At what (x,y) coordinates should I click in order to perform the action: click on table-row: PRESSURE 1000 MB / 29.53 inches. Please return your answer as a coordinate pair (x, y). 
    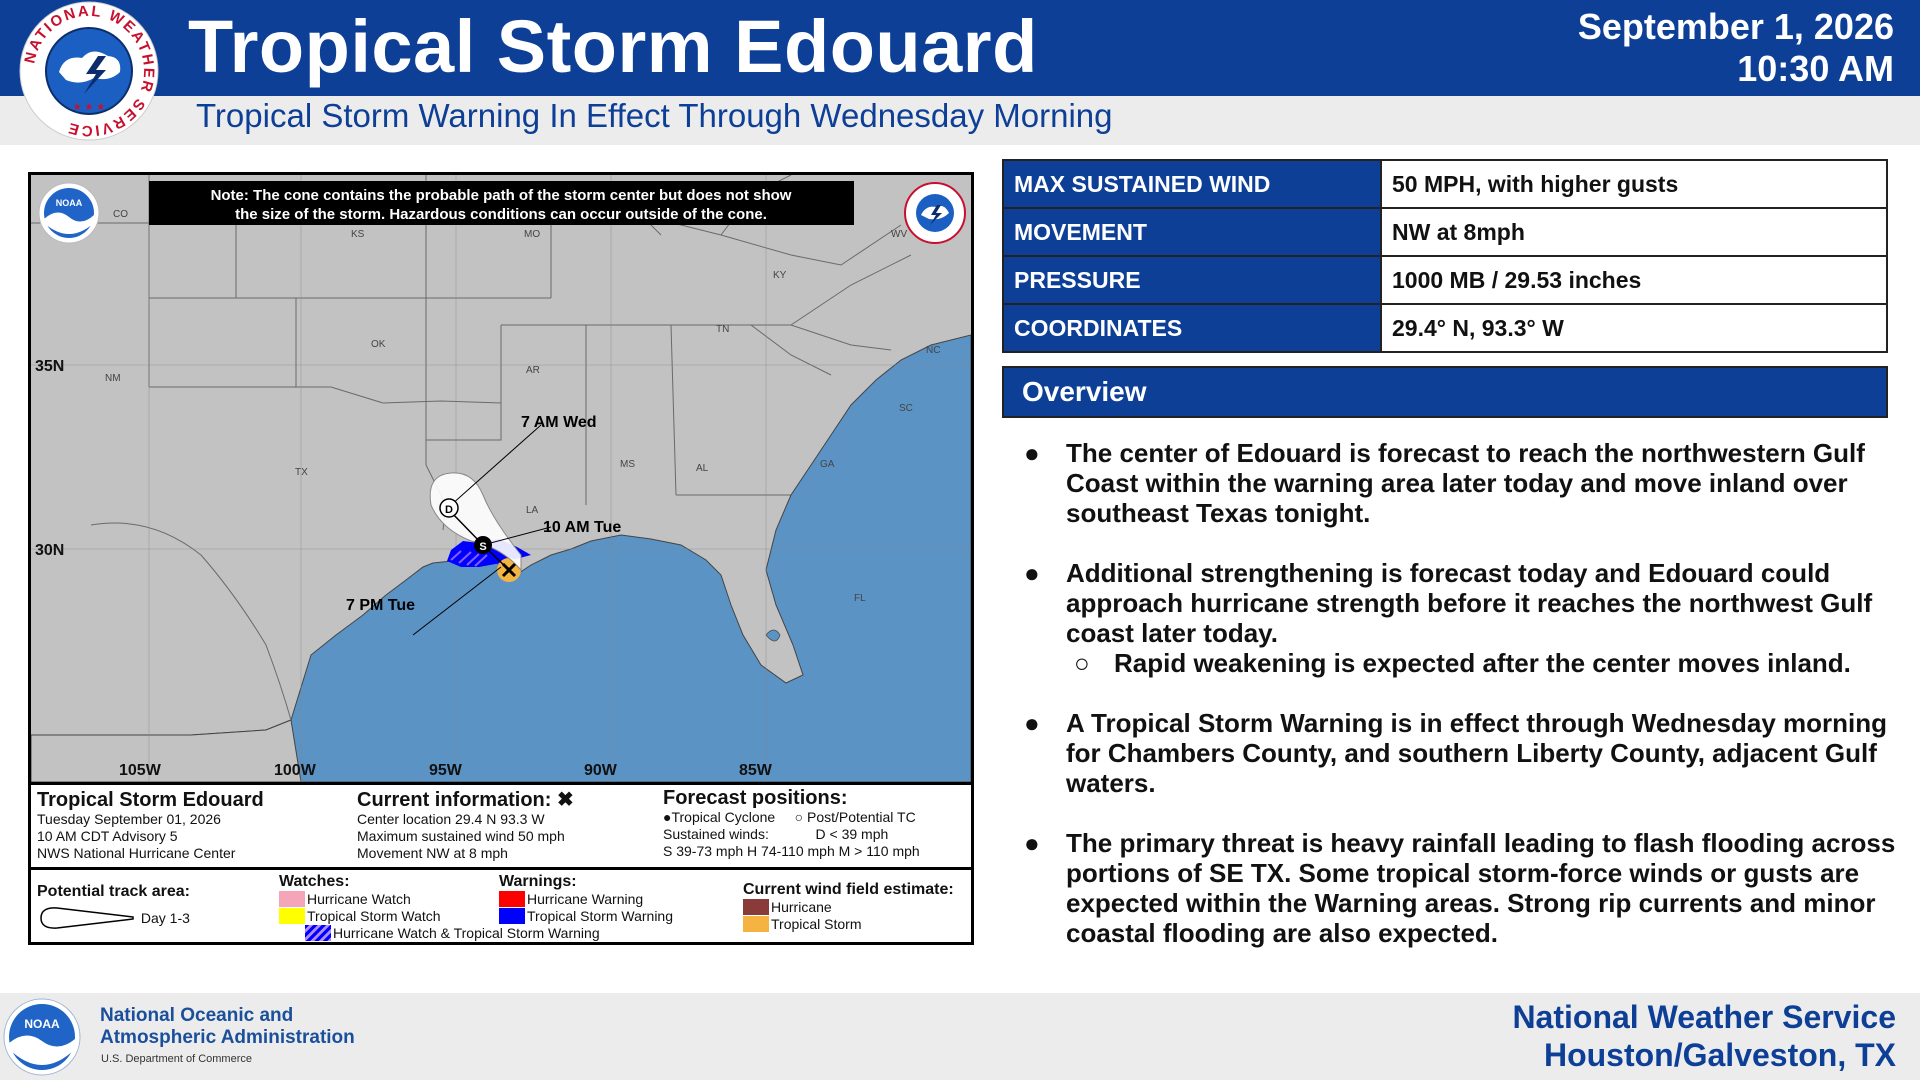
    Looking at the image, I should click on (1445, 280).